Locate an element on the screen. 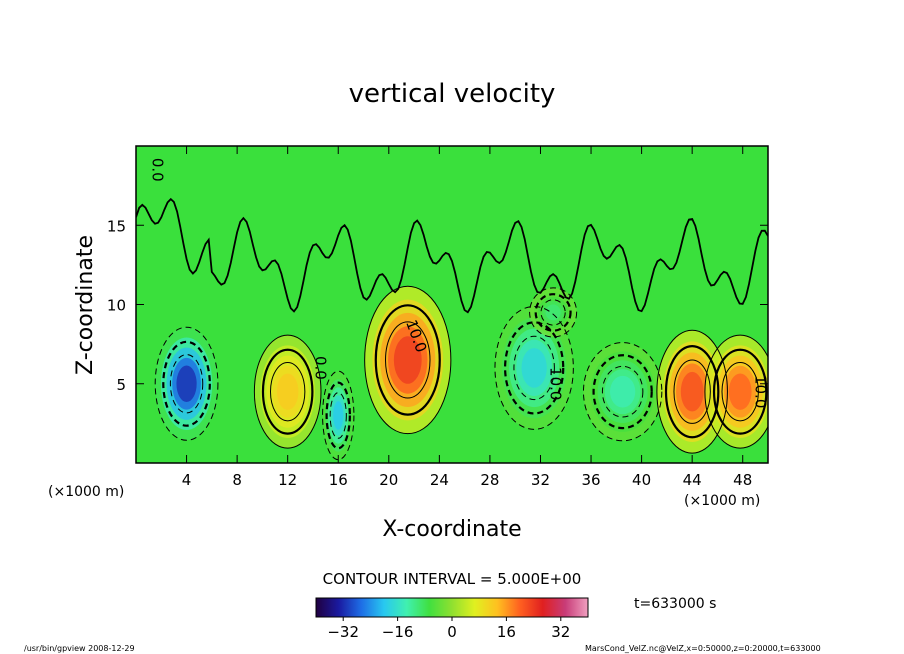 Image resolution: width=904 pixels, height=654 pixels. x-tick-label: 16 is located at coordinates (338, 480).